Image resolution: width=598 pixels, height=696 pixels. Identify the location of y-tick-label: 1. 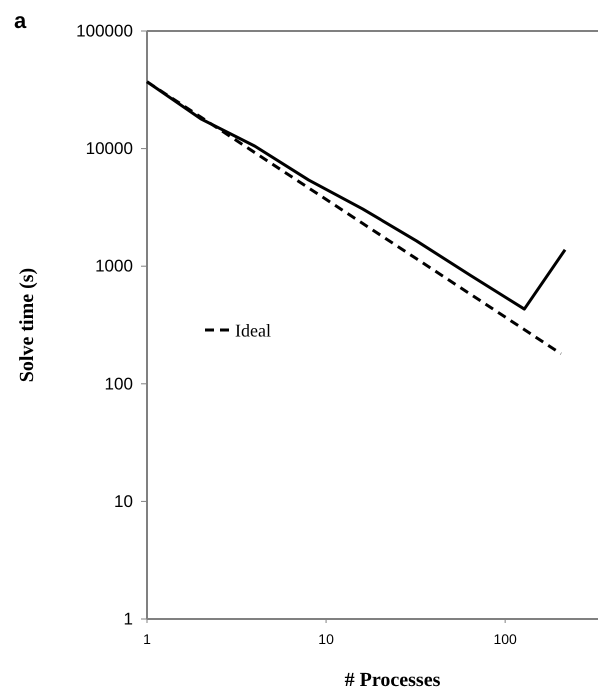
(128, 618).